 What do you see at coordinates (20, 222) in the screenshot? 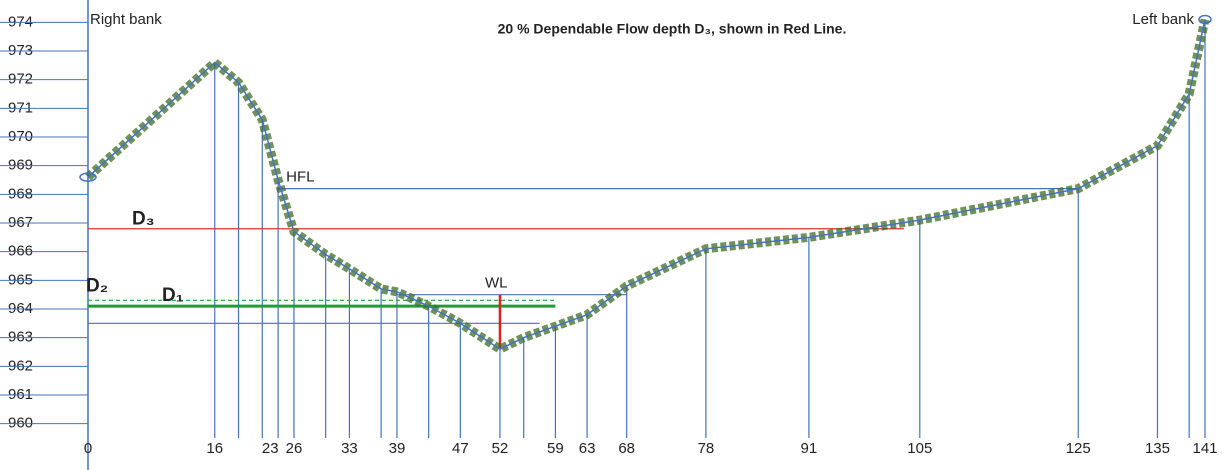
I see `y-tick-label: 967` at bounding box center [20, 222].